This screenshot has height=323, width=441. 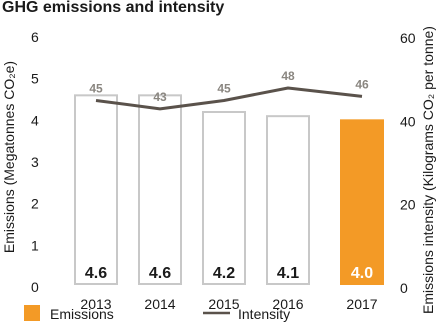 I want to click on bar-2014, so click(x=160, y=190).